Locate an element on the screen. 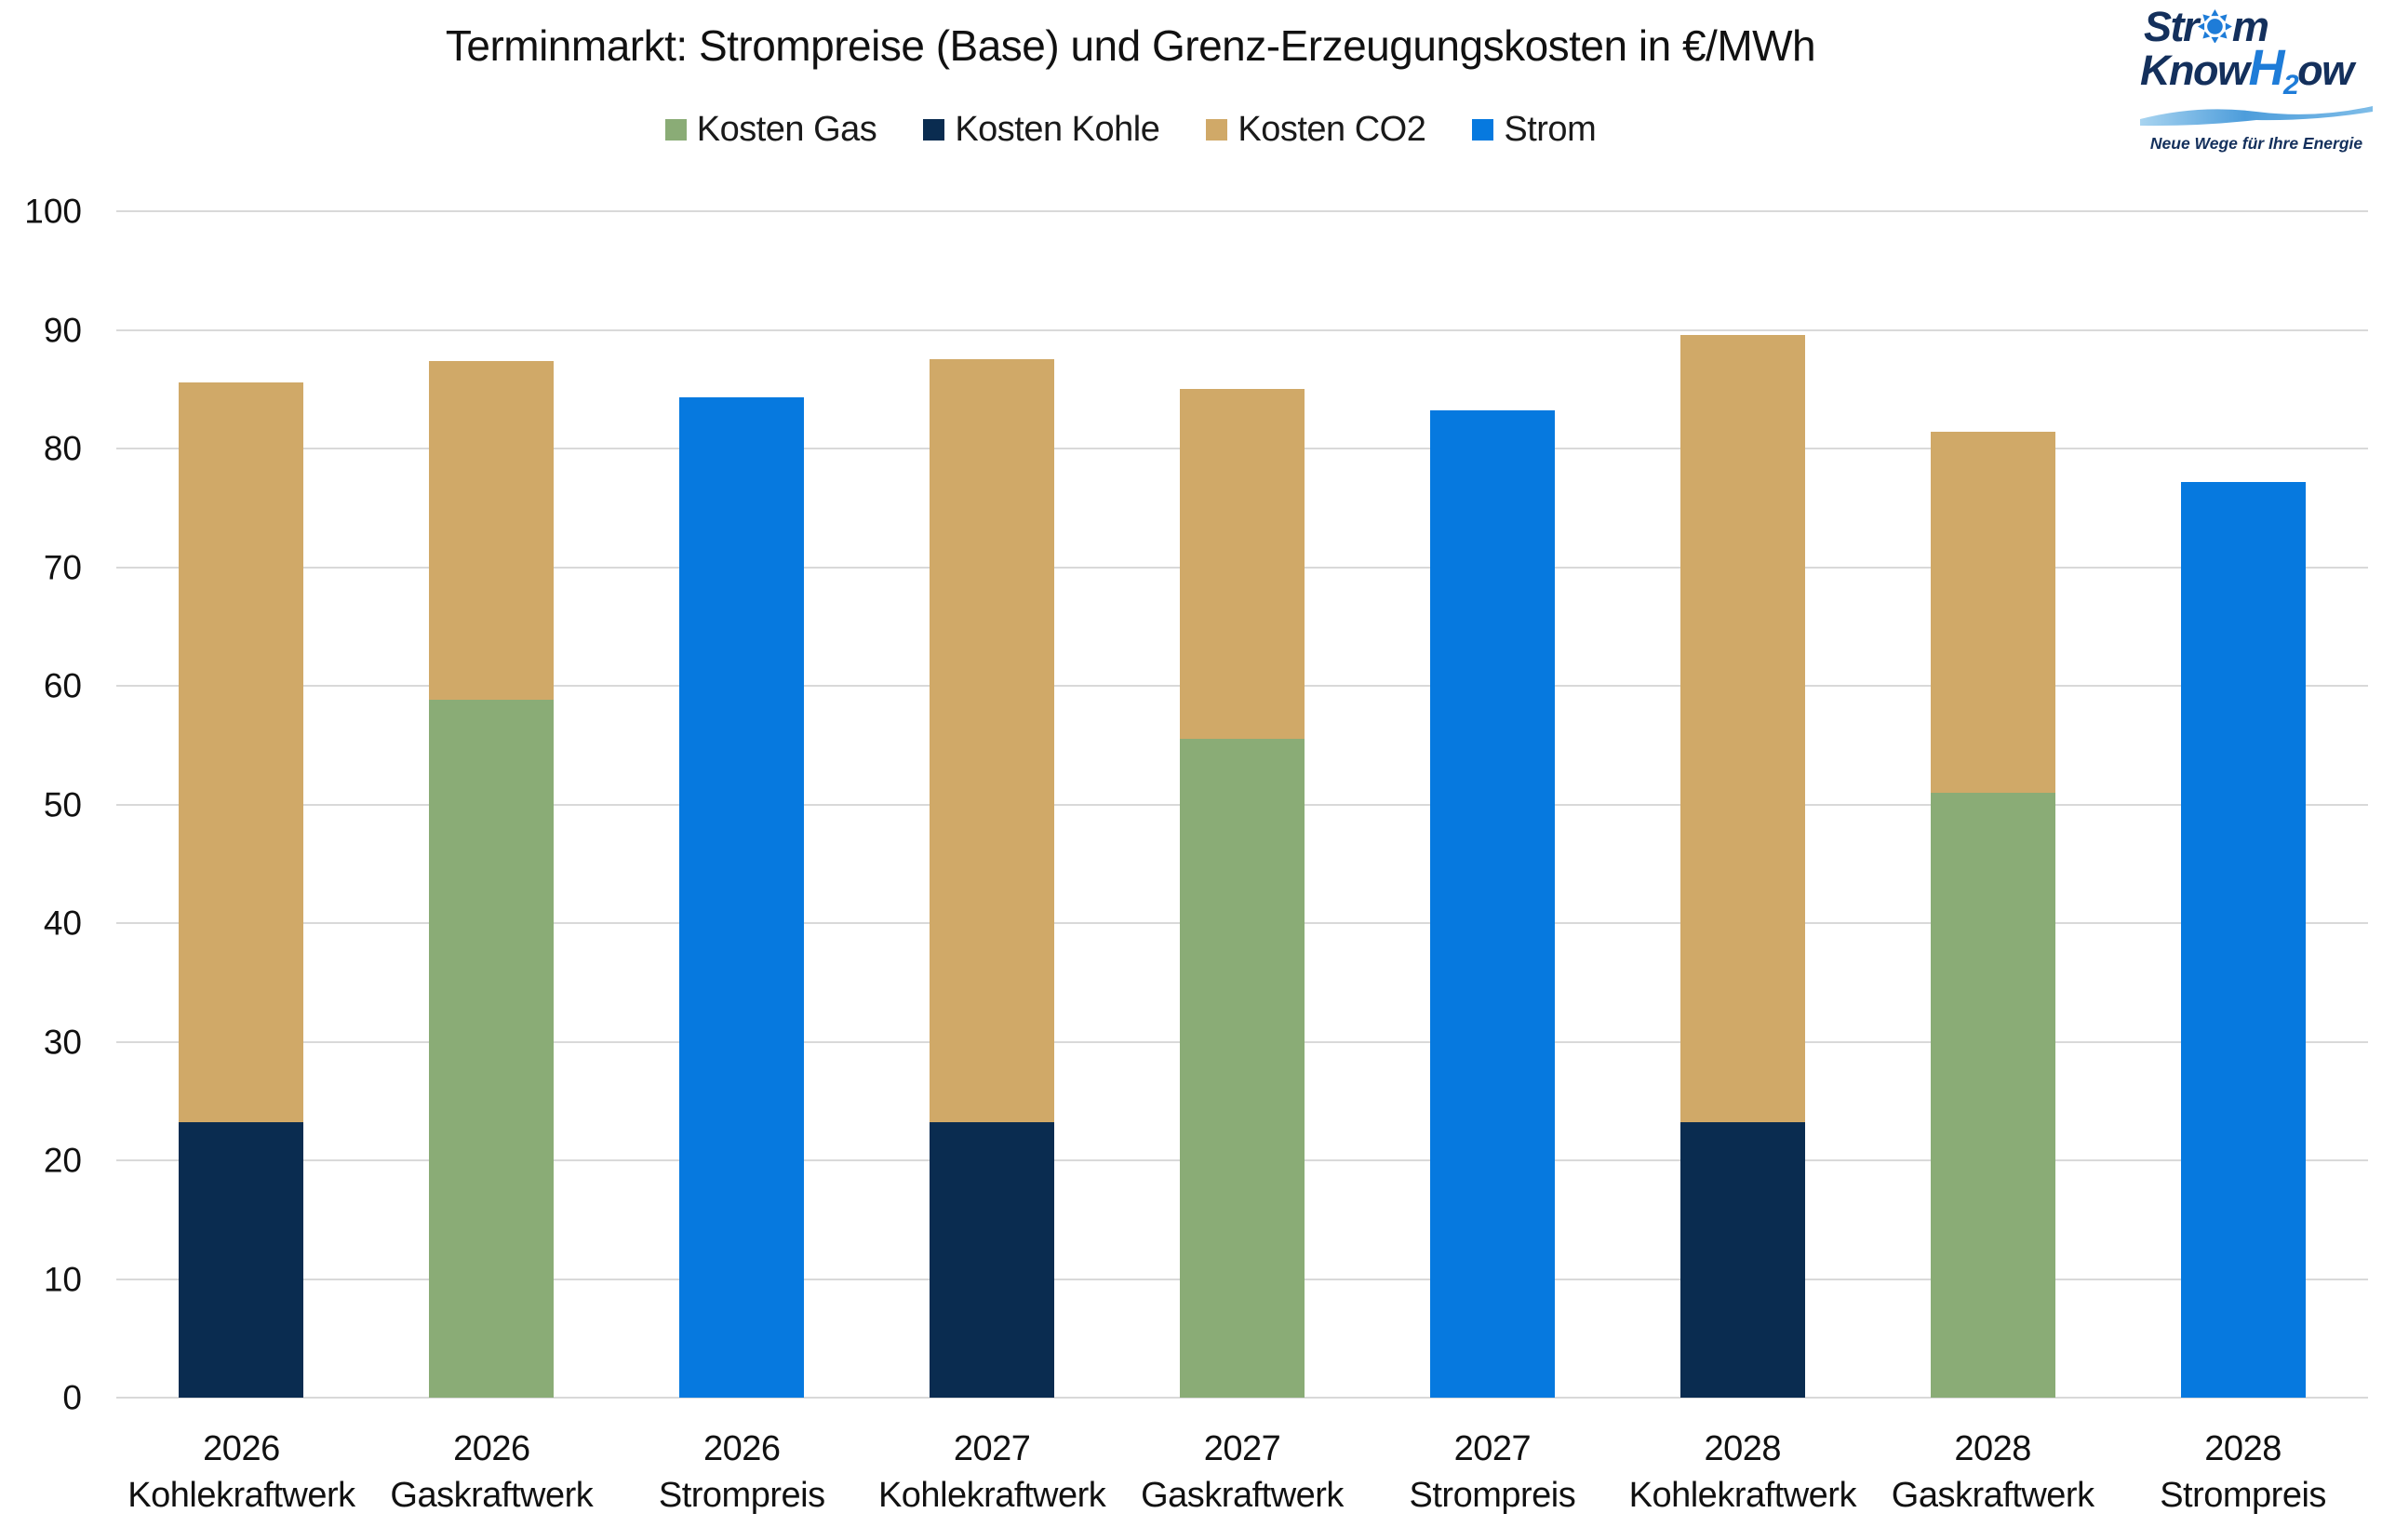 This screenshot has height=1540, width=2382. bar-slot-2026-gaskraftwerk is located at coordinates (492, 804).